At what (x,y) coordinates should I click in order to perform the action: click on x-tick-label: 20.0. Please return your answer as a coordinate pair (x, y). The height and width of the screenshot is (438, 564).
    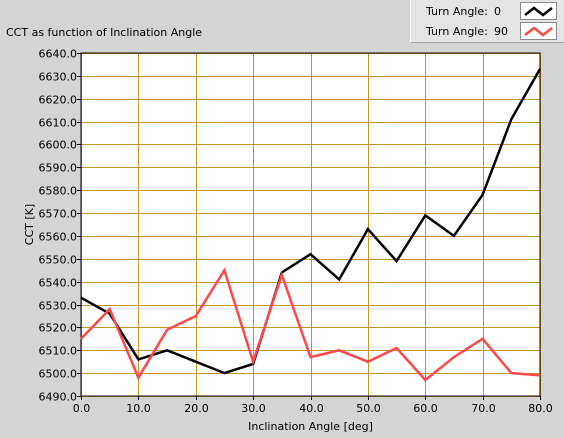
    Looking at the image, I should click on (196, 408).